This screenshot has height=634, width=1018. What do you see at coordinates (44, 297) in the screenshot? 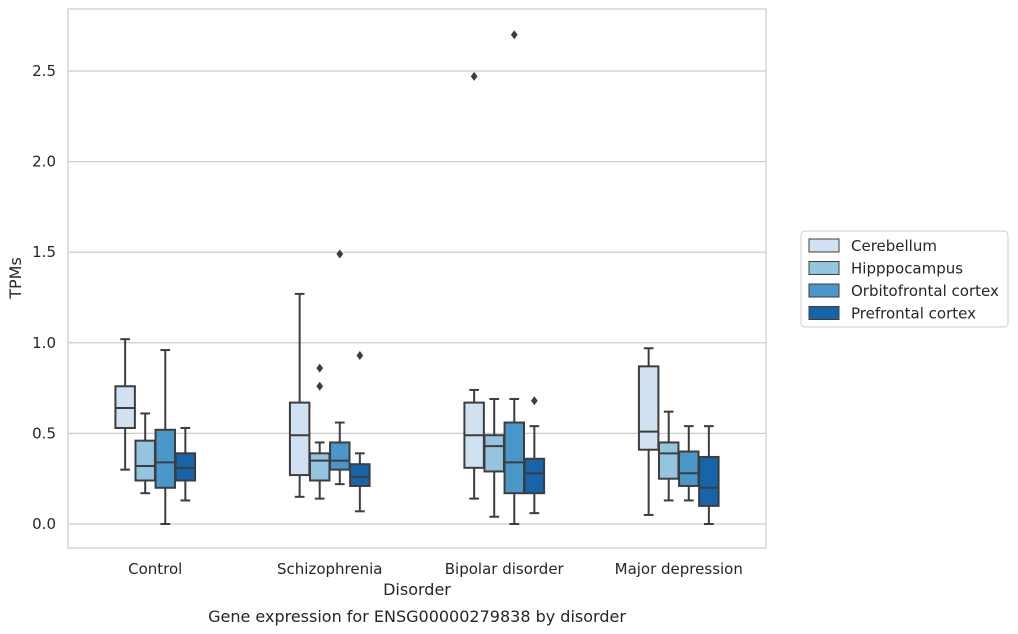
I see `y-tick-labels: 0.0 0.5 1.0 1.5 2.0 2.5` at bounding box center [44, 297].